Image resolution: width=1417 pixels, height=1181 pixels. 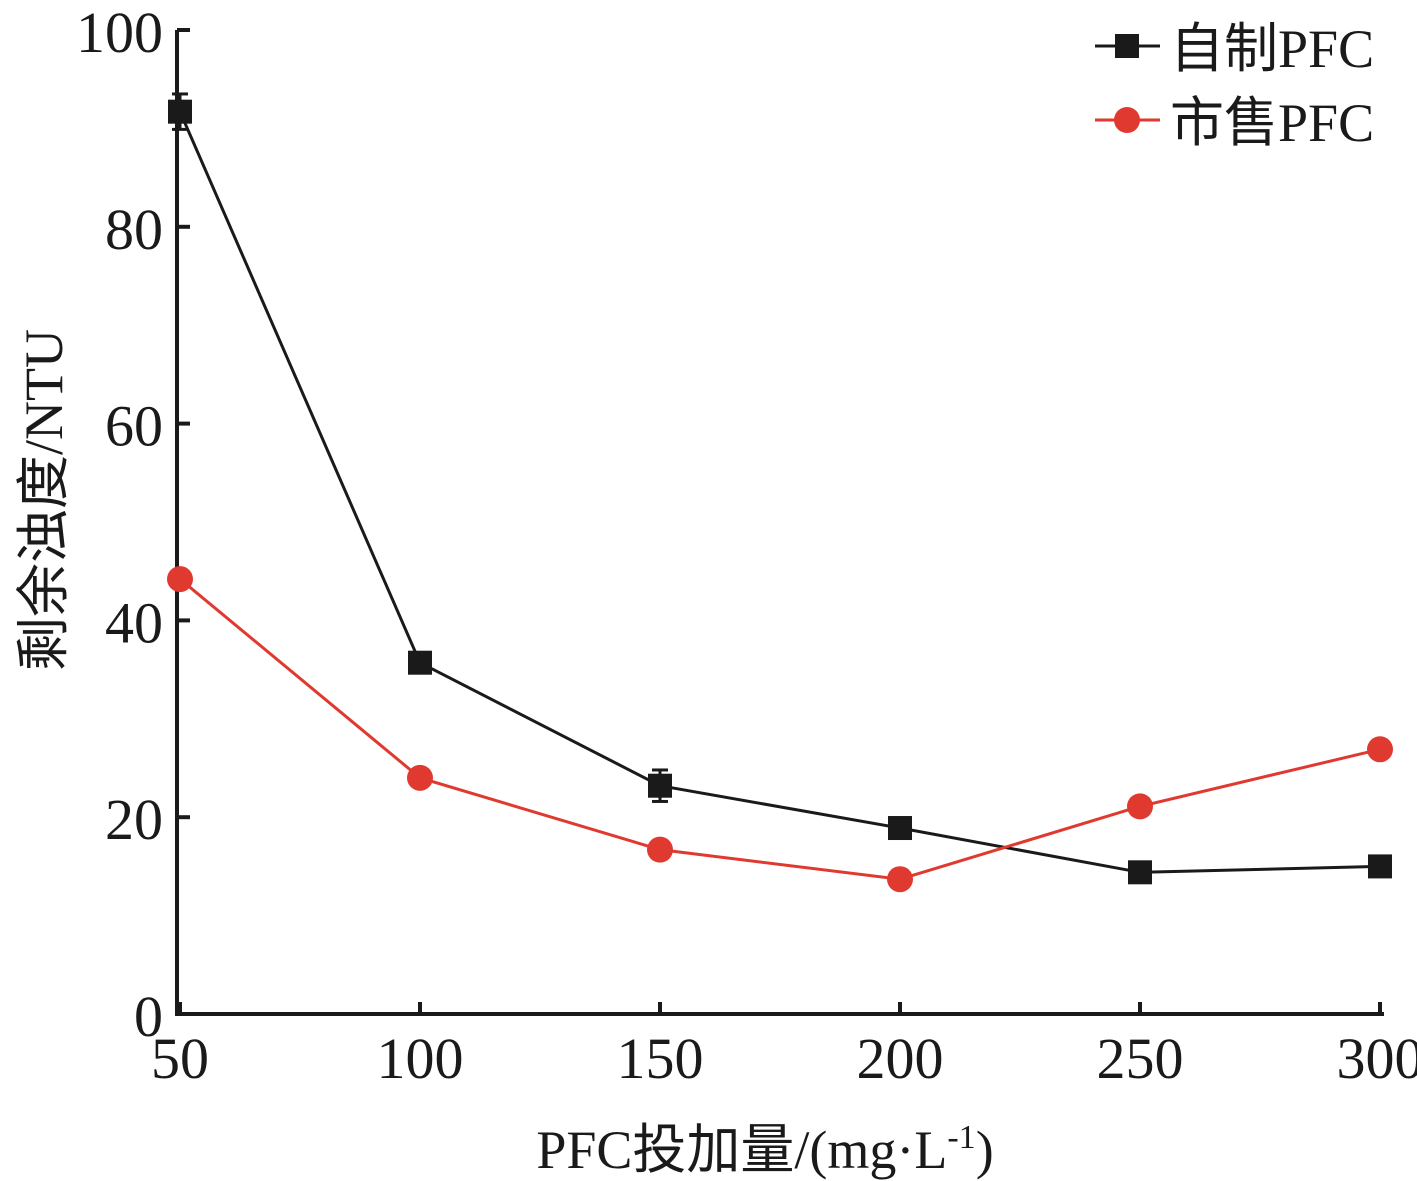 What do you see at coordinates (985, 1150) in the screenshot?
I see `x-axis-title-close: )` at bounding box center [985, 1150].